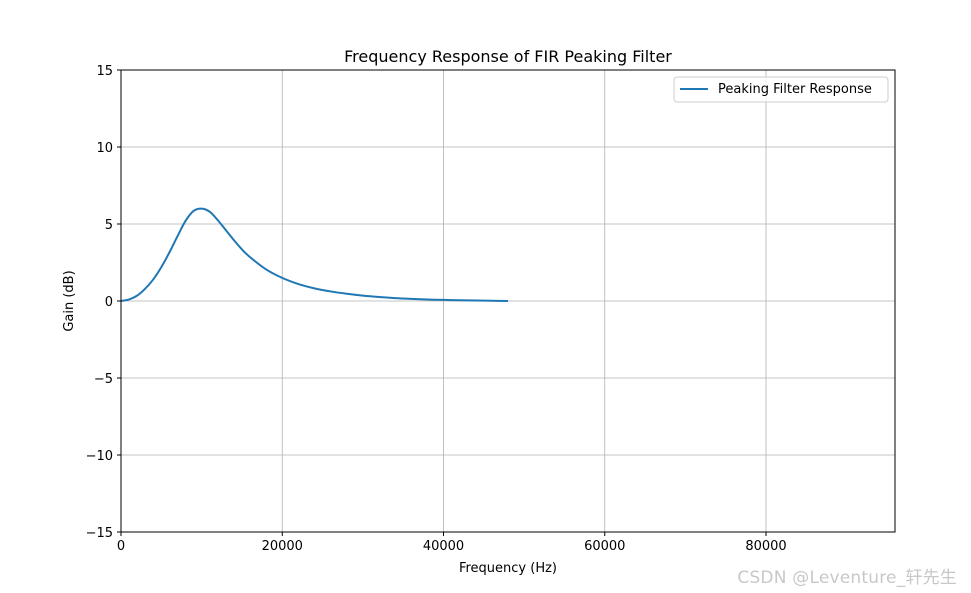 This screenshot has width=971, height=593. What do you see at coordinates (99, 456) in the screenshot?
I see `y-tick-label: −10` at bounding box center [99, 456].